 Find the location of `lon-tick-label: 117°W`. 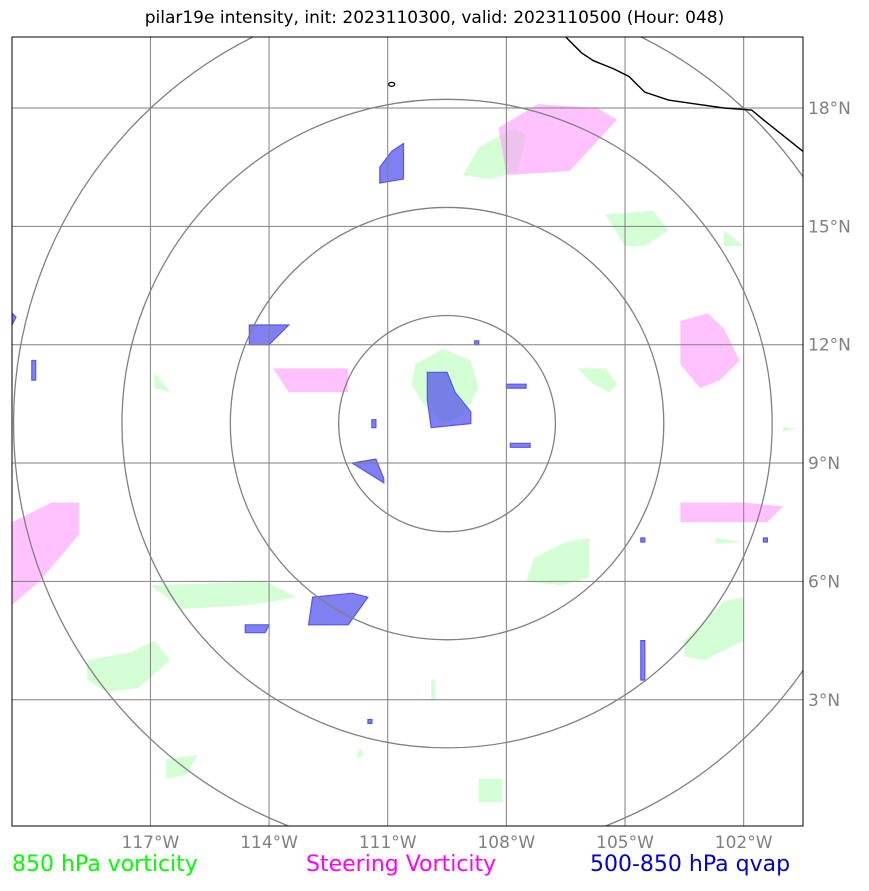

lon-tick-label: 117°W is located at coordinates (151, 843).